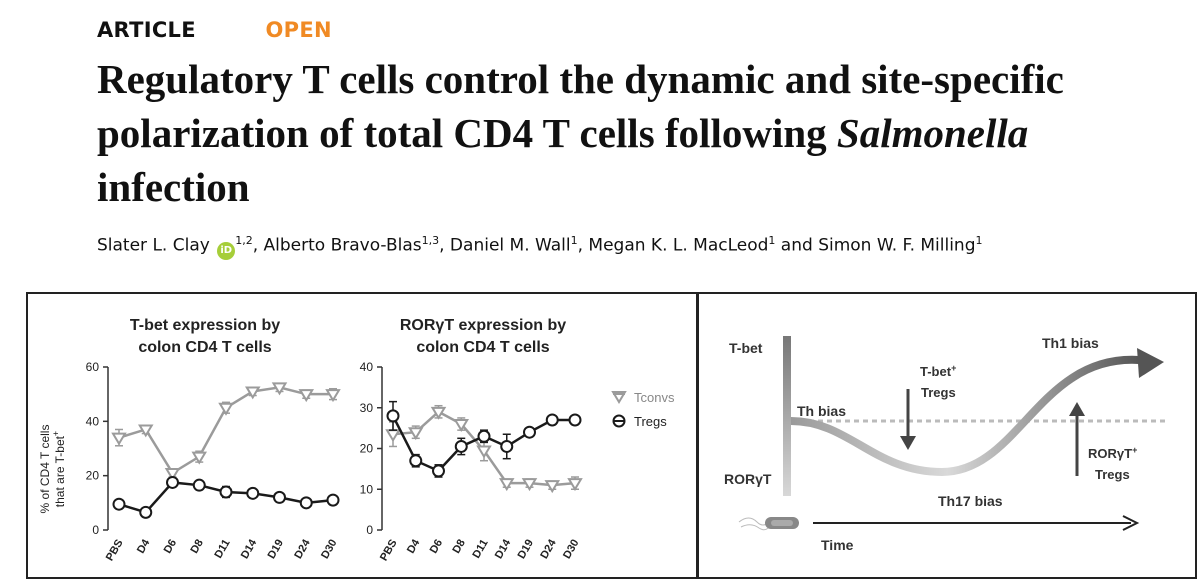 The height and width of the screenshot is (584, 1200). I want to click on chart1-ylabel-text: that are T-bet, so click(60, 471).